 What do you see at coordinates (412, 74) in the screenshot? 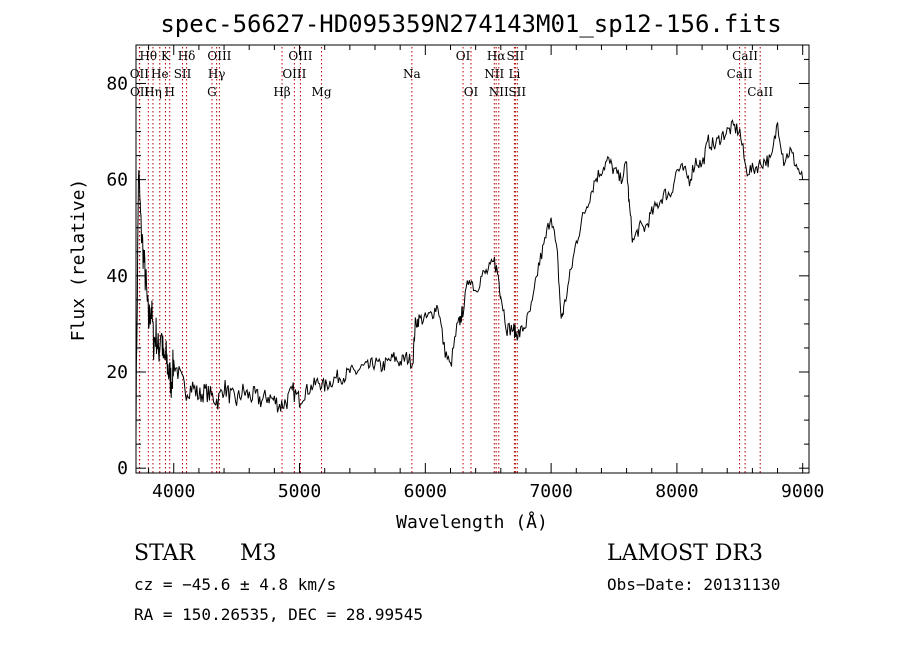
I see `line-marker-label: Na` at bounding box center [412, 74].